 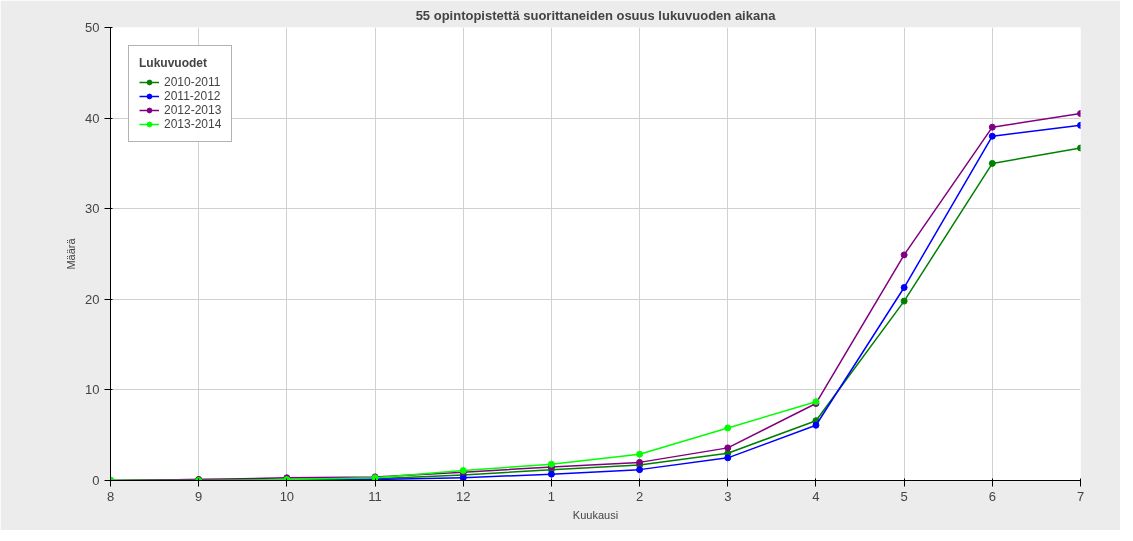 I want to click on x-tick-label: 11, so click(x=375, y=496).